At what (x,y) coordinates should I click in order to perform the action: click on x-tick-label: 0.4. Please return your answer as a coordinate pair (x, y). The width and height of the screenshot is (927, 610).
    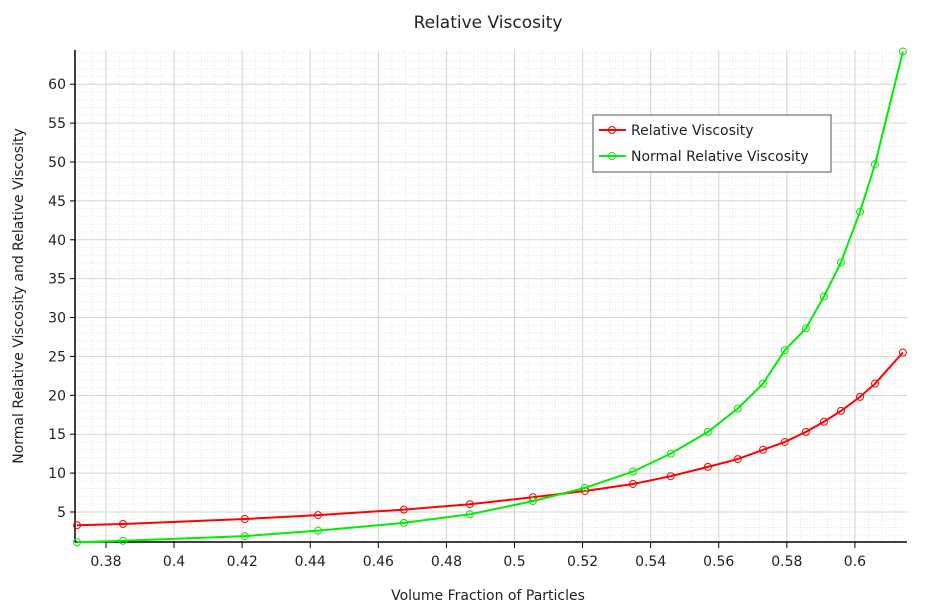
    Looking at the image, I should click on (174, 562).